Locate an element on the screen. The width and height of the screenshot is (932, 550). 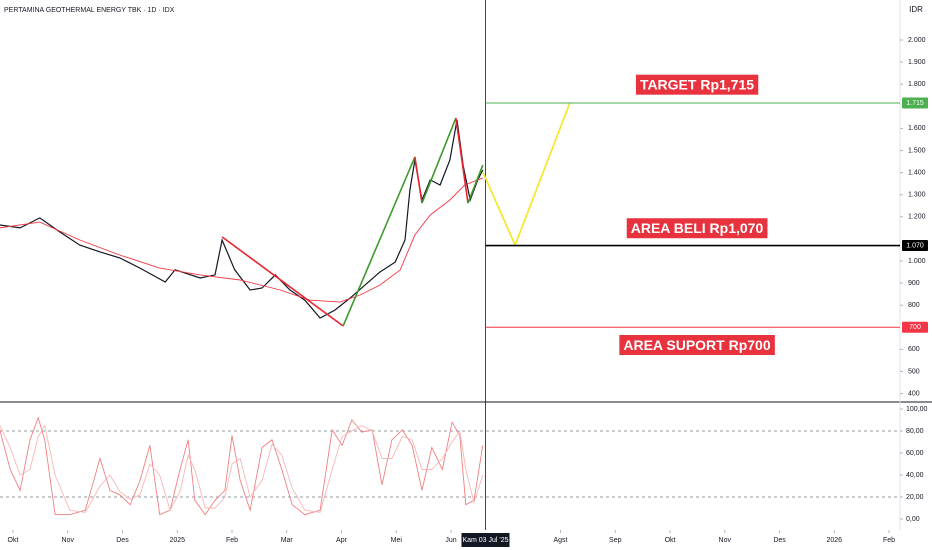
level-label: TARGET Rp1,715 is located at coordinates (697, 85).